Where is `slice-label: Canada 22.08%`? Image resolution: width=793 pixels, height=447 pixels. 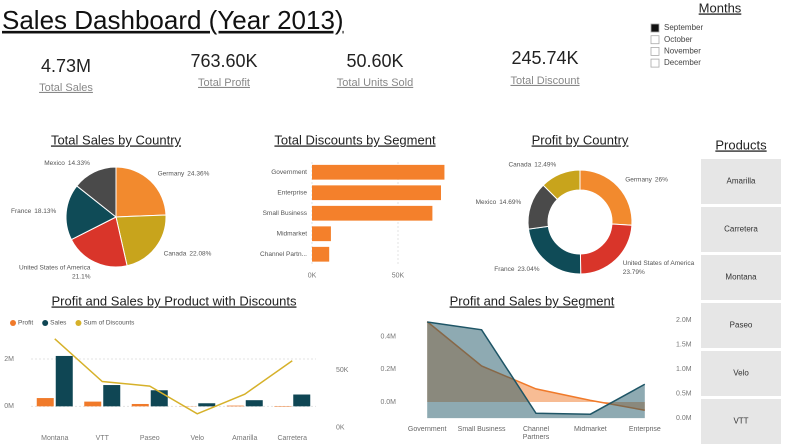
slice-label: Canada 22.08% is located at coordinates (188, 253).